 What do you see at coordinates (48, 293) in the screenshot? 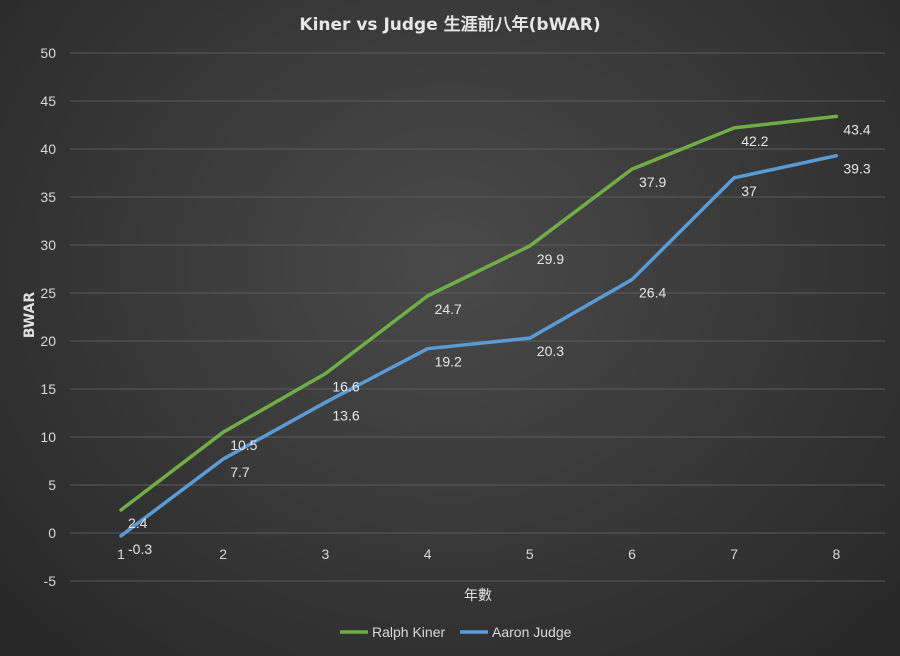
I see `y-tick-label: 25` at bounding box center [48, 293].